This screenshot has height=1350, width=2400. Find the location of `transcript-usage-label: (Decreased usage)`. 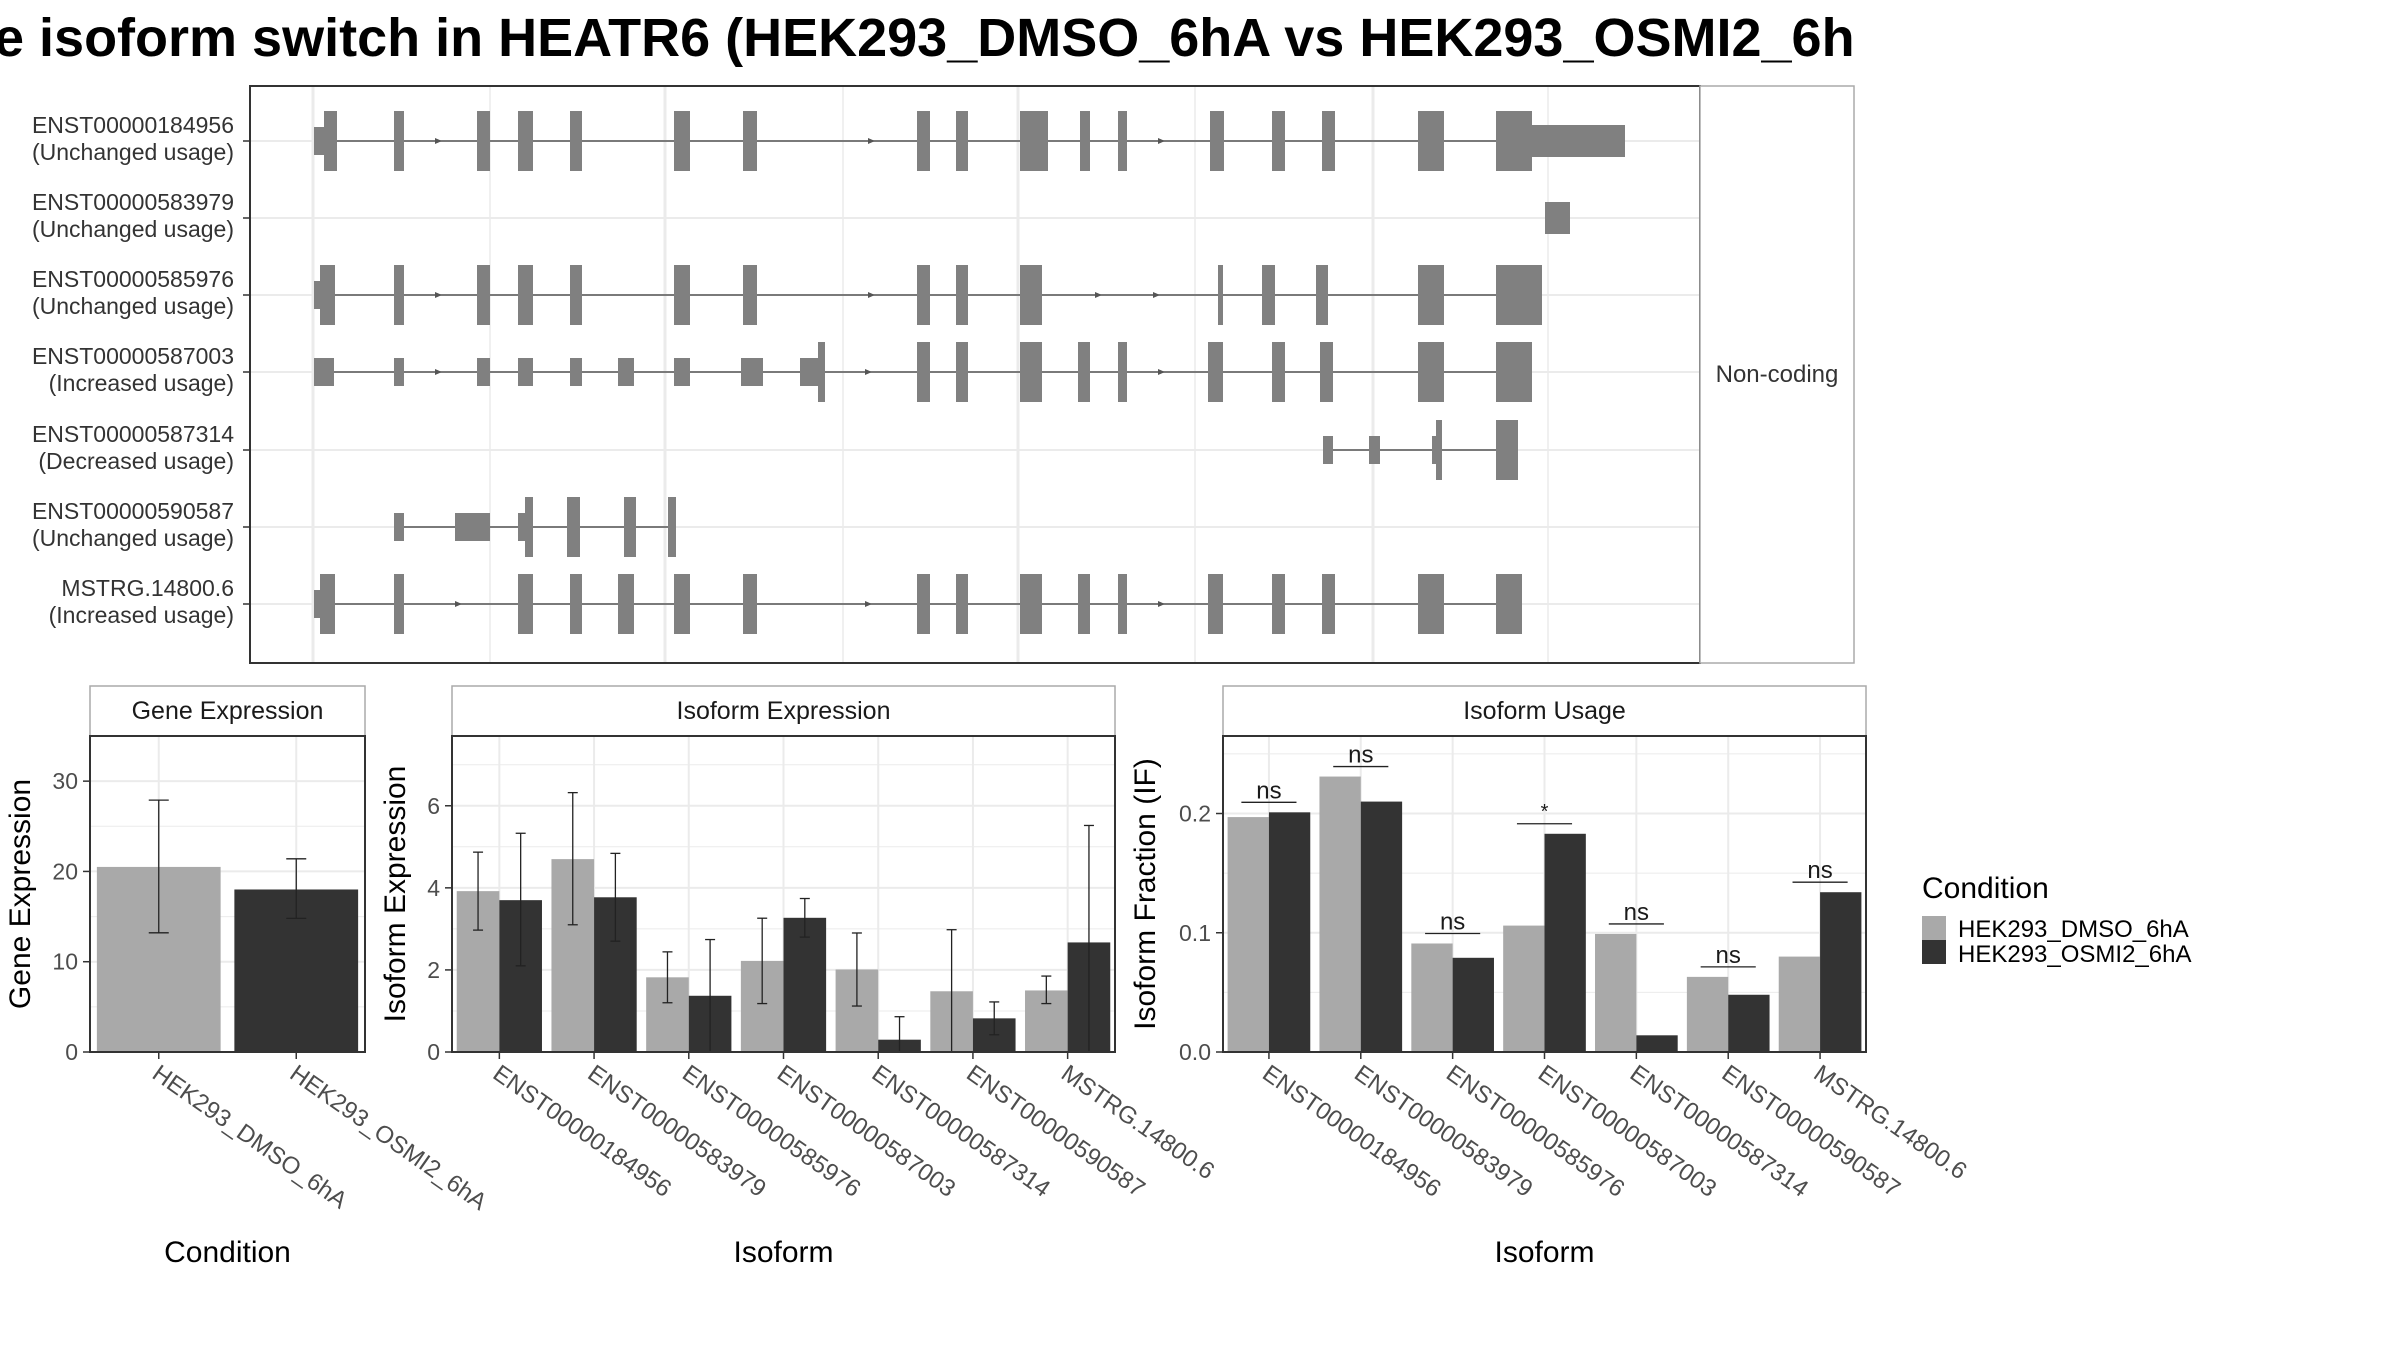

transcript-usage-label: (Decreased usage) is located at coordinates (136, 461).